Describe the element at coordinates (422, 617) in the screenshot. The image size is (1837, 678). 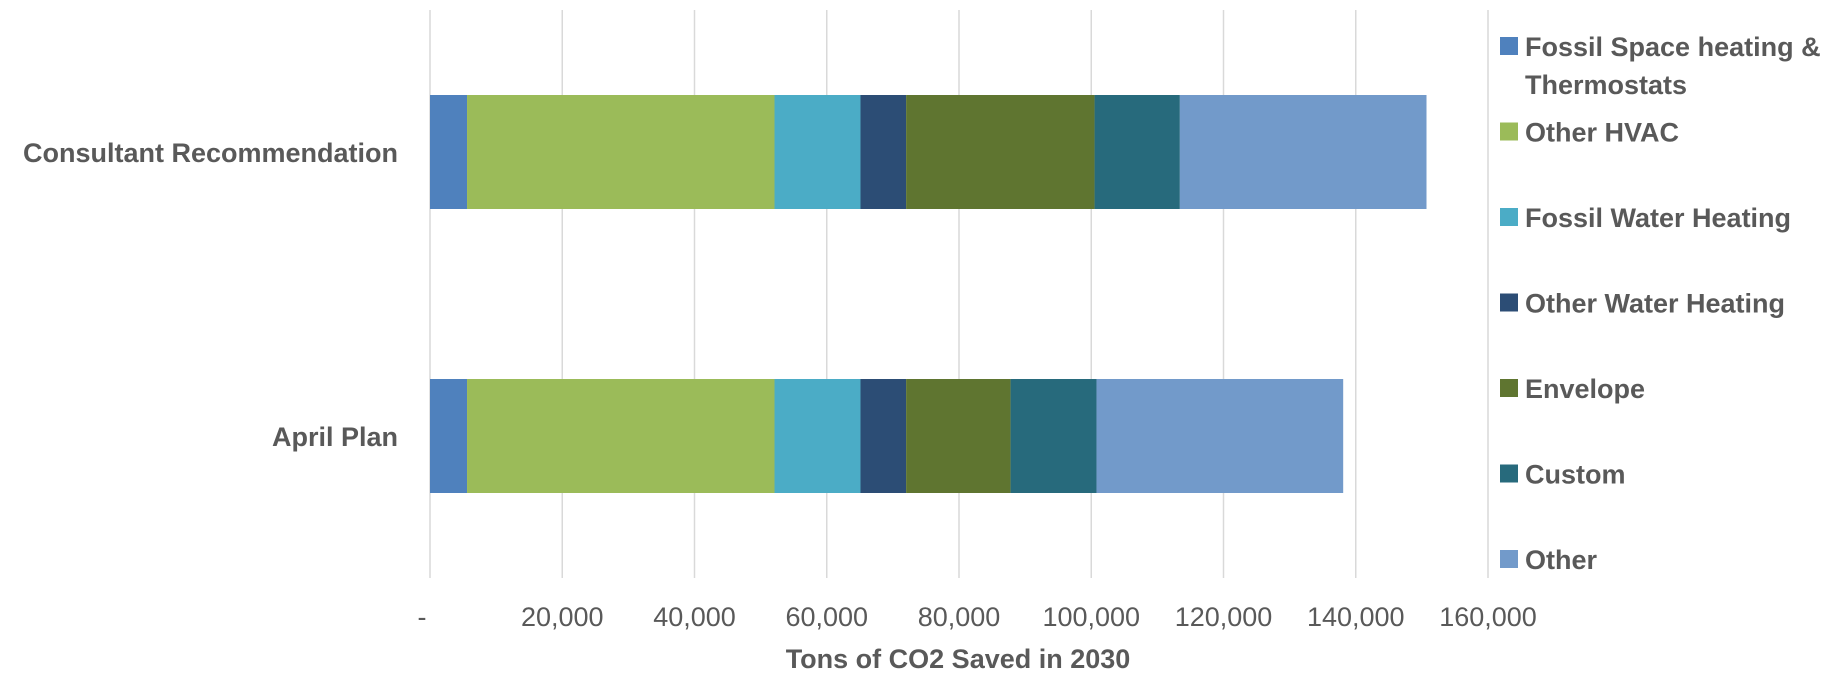
I see `x-tick-label: -` at that location.